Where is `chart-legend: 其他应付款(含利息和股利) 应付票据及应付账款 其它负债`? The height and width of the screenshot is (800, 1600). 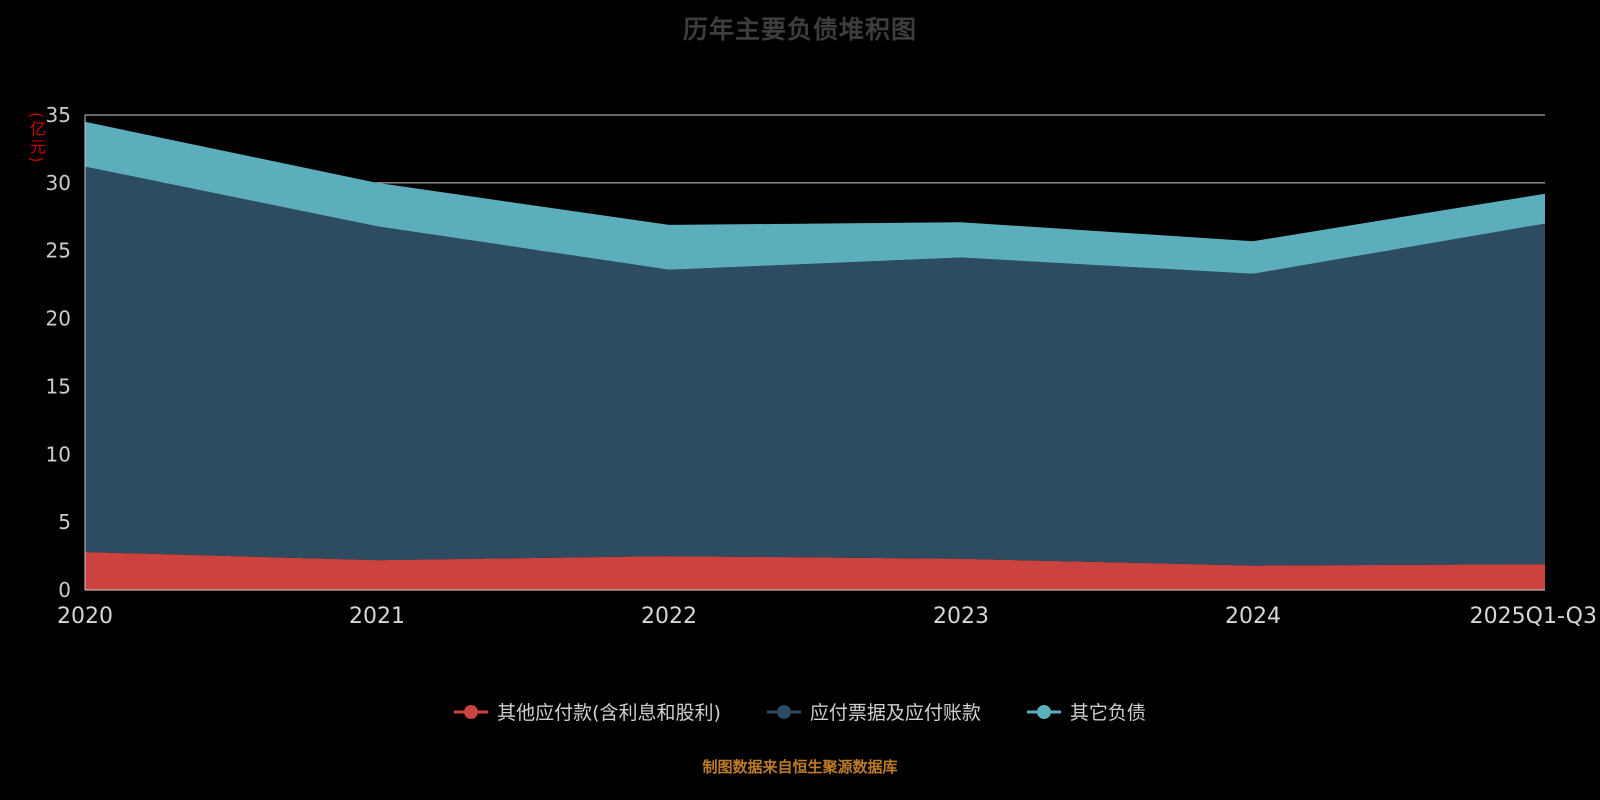 chart-legend: 其他应付款(含利息和股利) 应付票据及应付账款 其它负债 is located at coordinates (800, 711).